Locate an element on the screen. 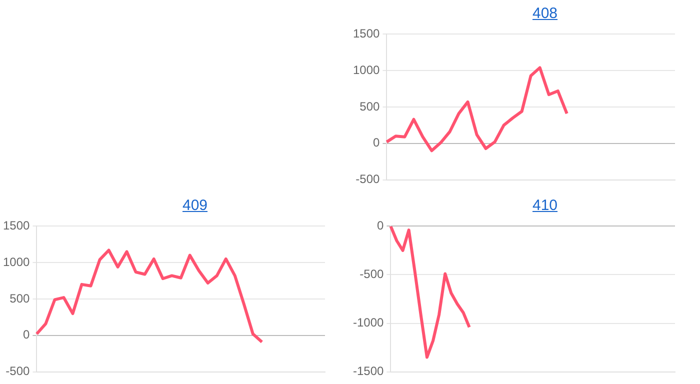  chart-title: 408 is located at coordinates (545, 14).